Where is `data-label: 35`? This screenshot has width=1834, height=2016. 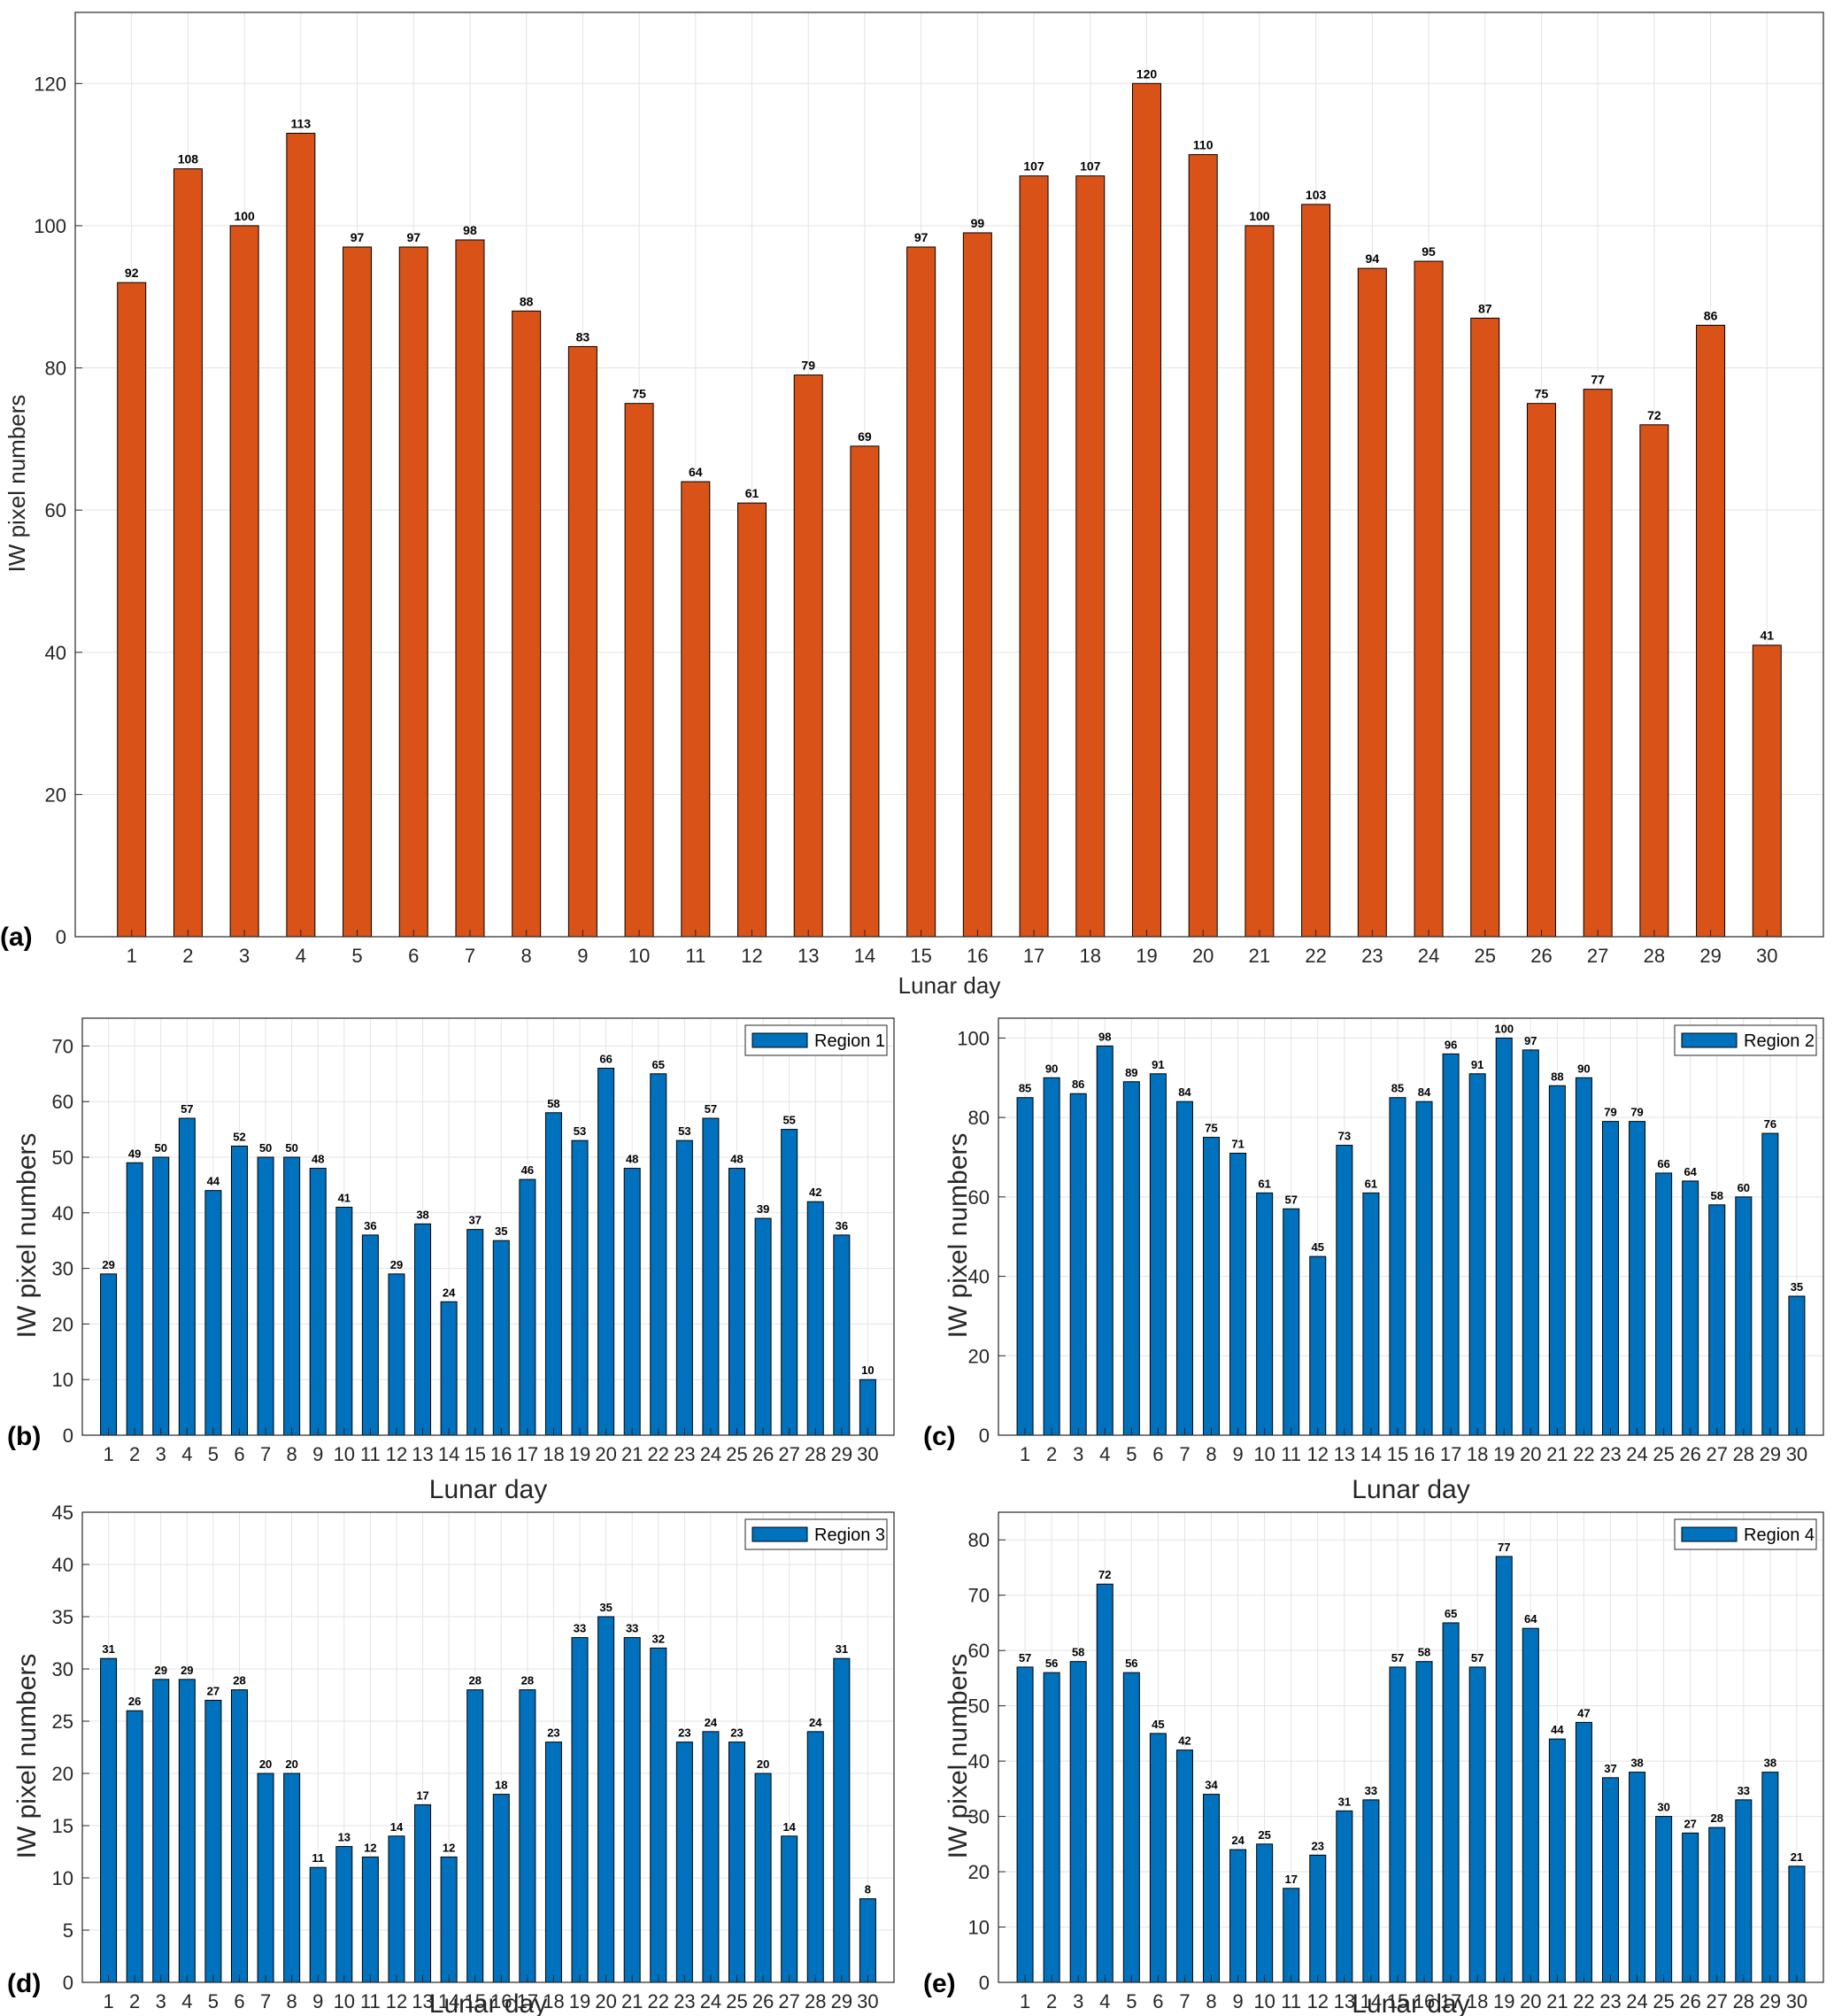 data-label: 35 is located at coordinates (605, 1608).